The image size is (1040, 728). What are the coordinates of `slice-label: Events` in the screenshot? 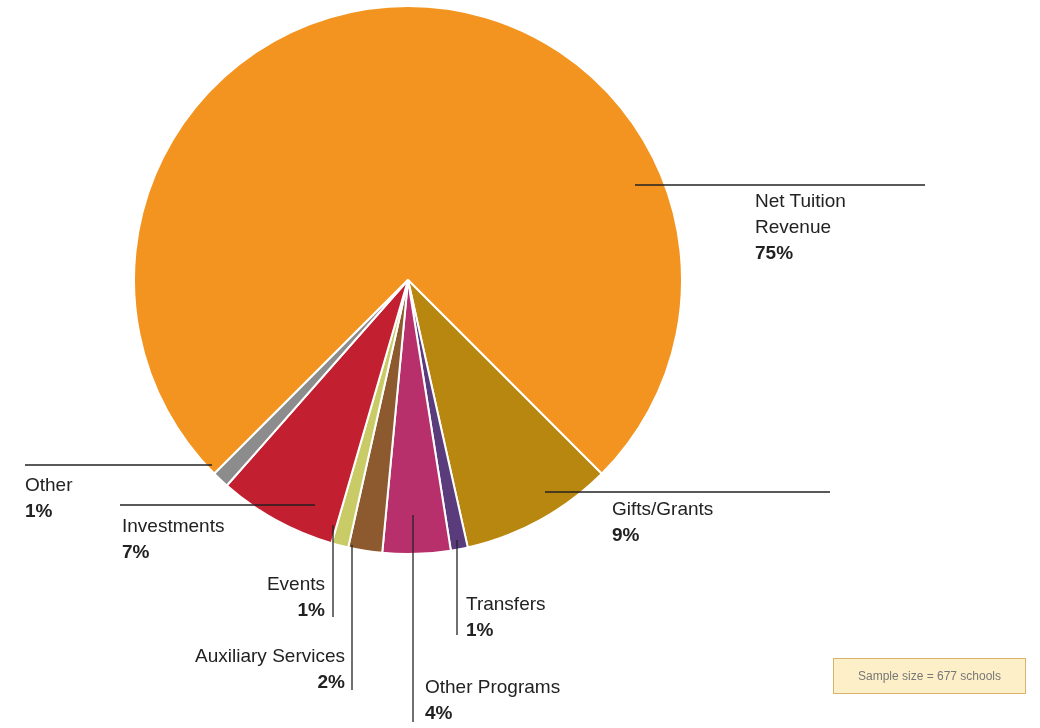 It's located at (295, 584).